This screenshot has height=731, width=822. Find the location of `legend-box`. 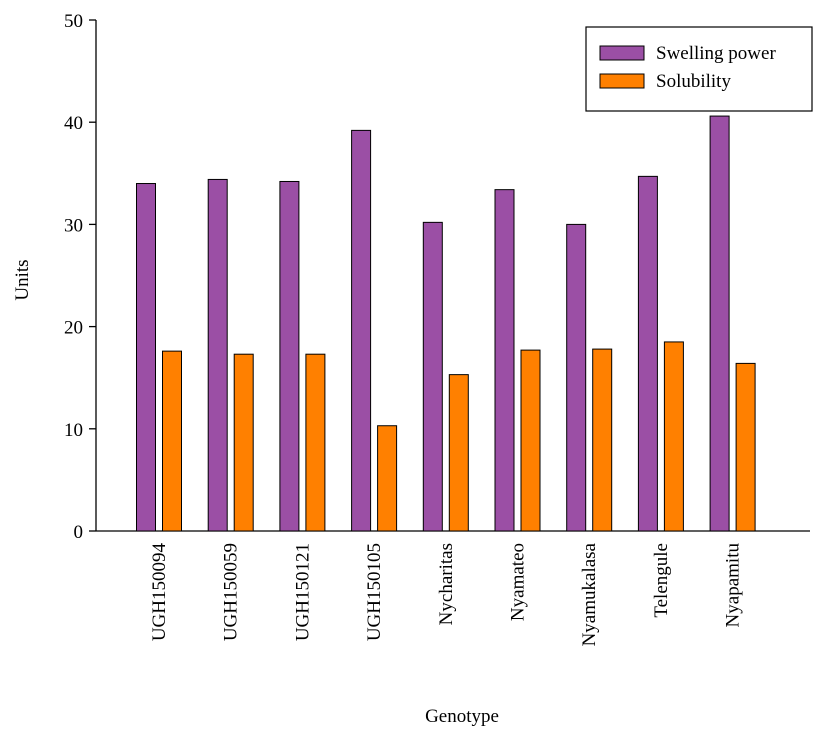

legend-box is located at coordinates (699, 69).